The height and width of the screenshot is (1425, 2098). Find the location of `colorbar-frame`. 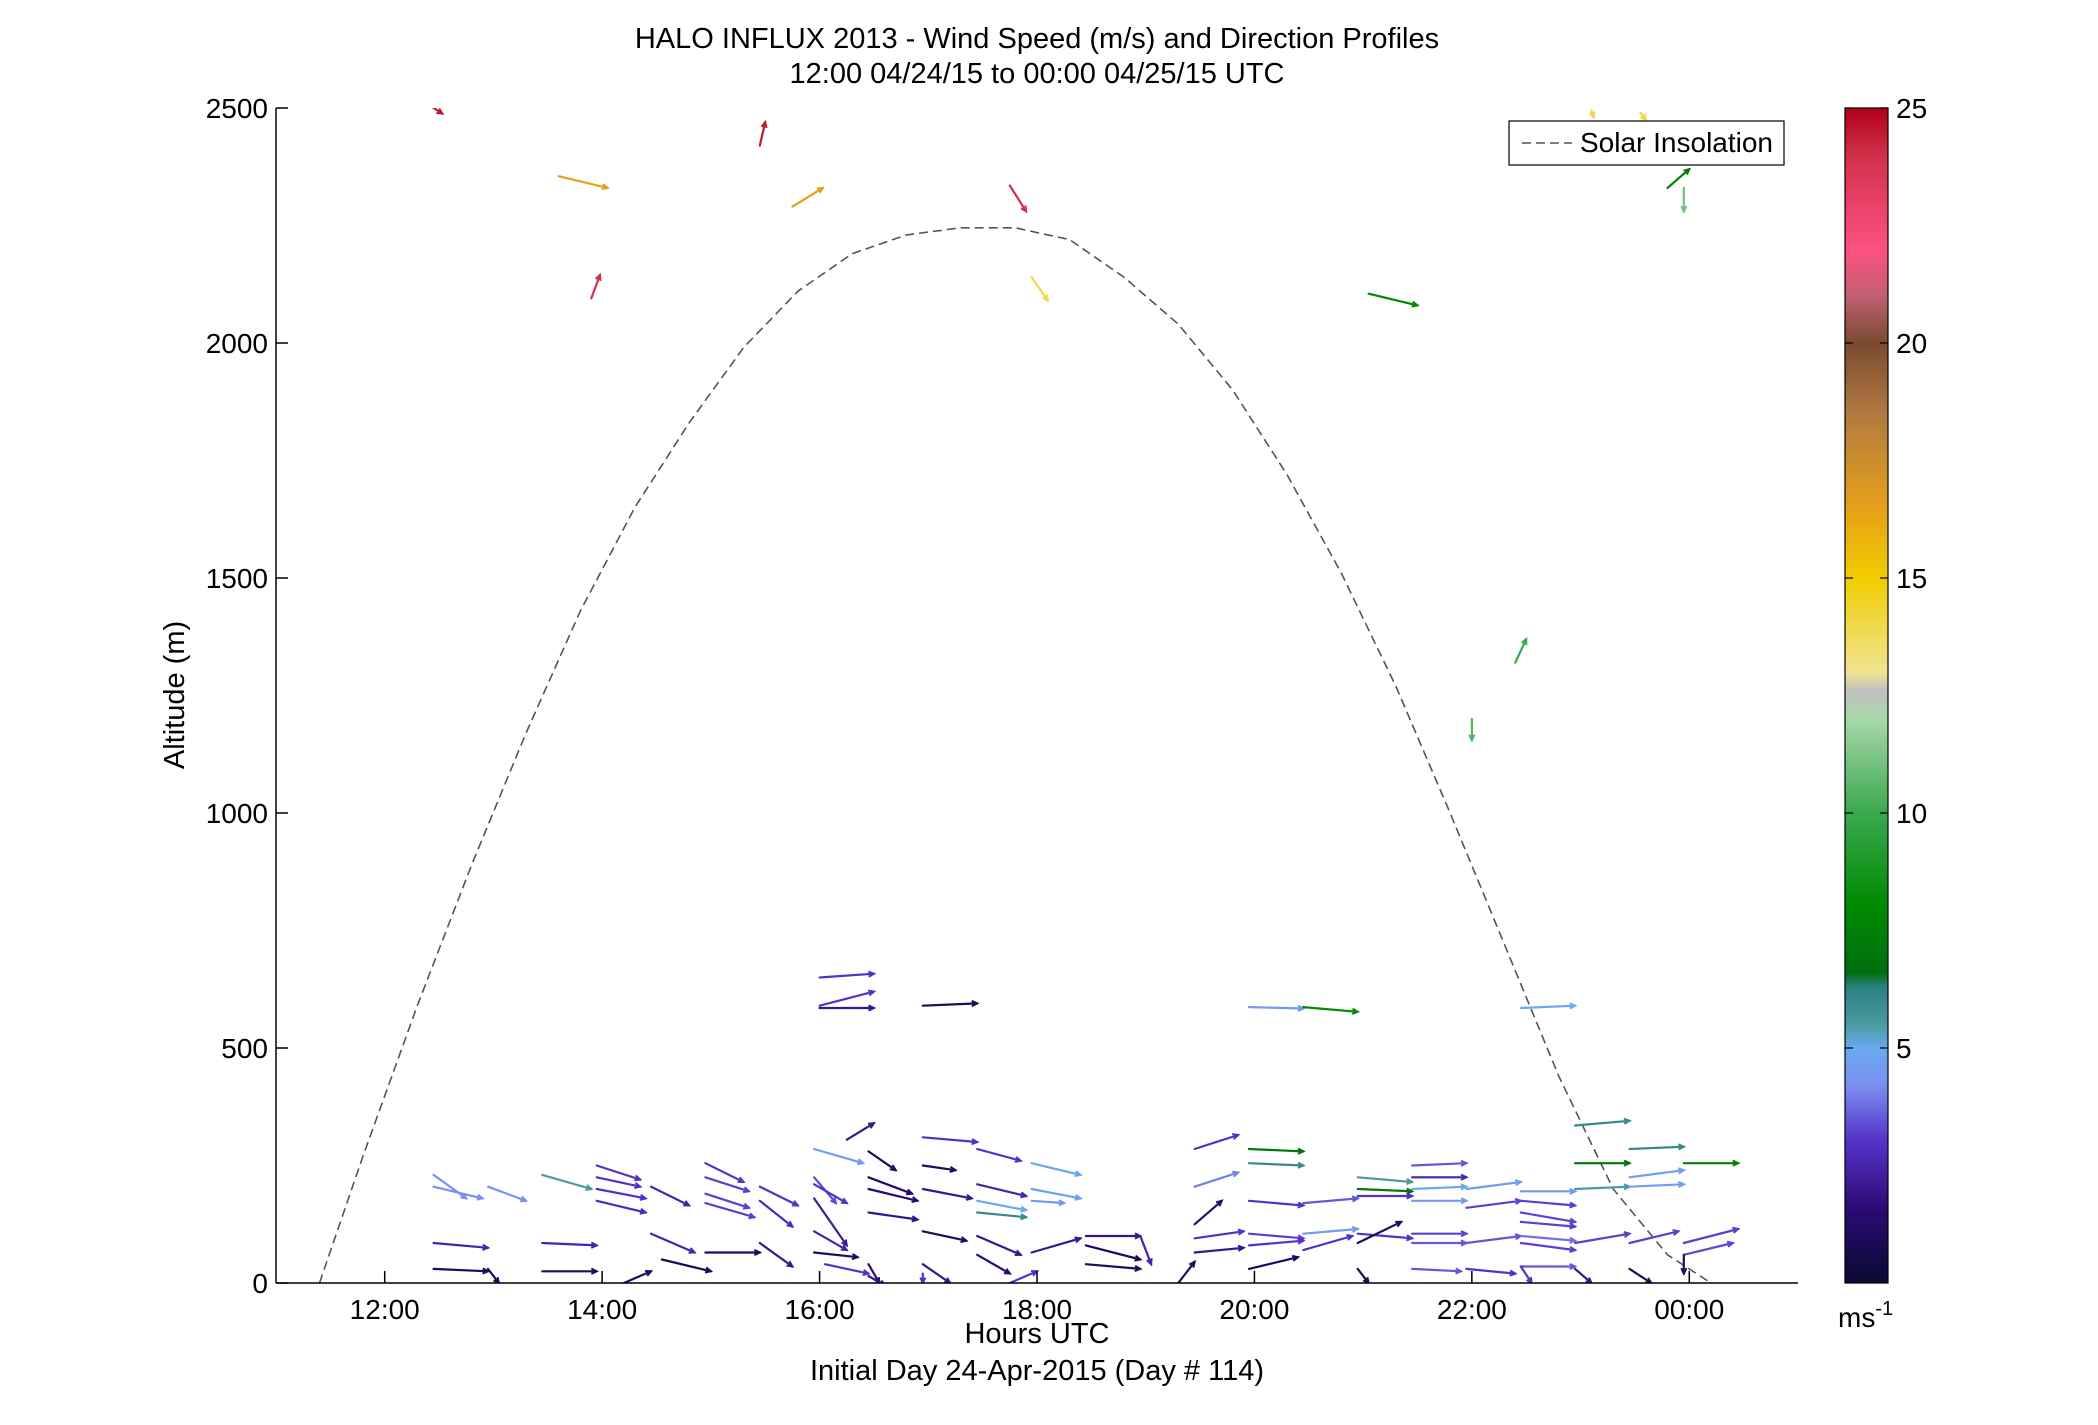

colorbar-frame is located at coordinates (1866, 695).